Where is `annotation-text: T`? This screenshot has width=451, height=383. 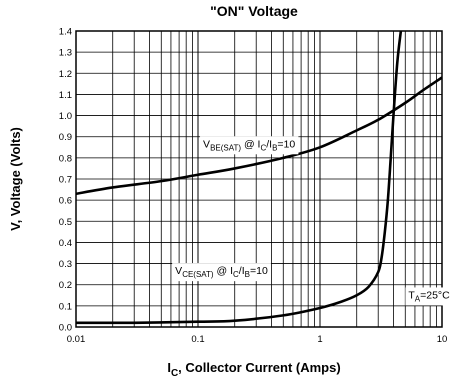
annotation-text: T is located at coordinates (411, 295).